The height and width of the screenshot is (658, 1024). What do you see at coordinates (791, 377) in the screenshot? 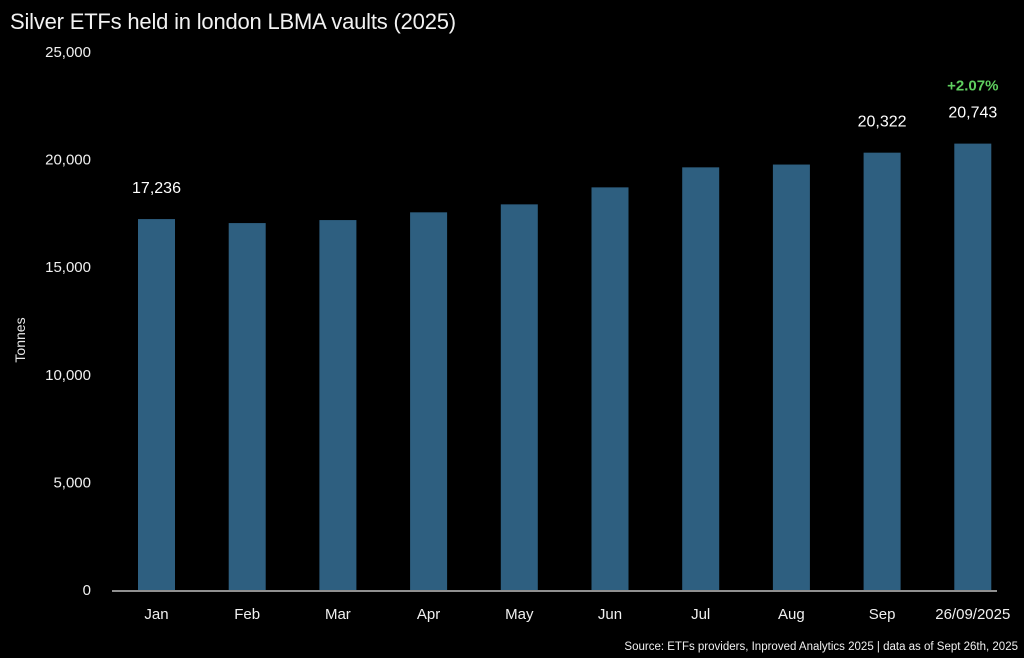
I see `bar-aug` at bounding box center [791, 377].